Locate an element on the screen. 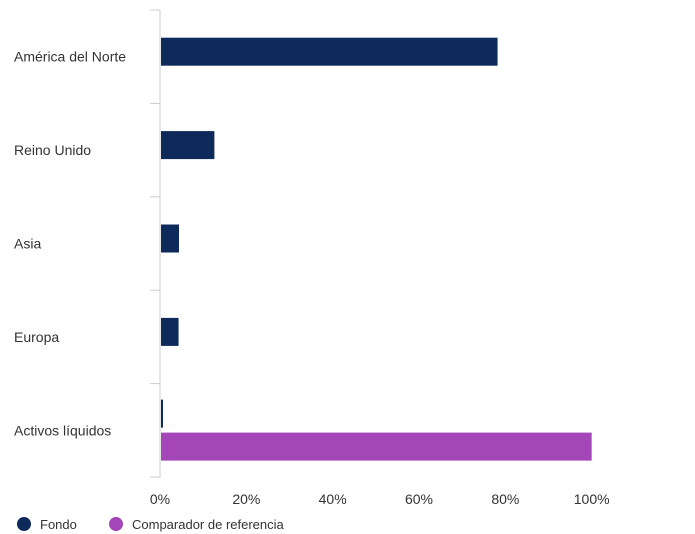 The height and width of the screenshot is (534, 695). category-label-reino-unido: Reino Unido is located at coordinates (52, 150).